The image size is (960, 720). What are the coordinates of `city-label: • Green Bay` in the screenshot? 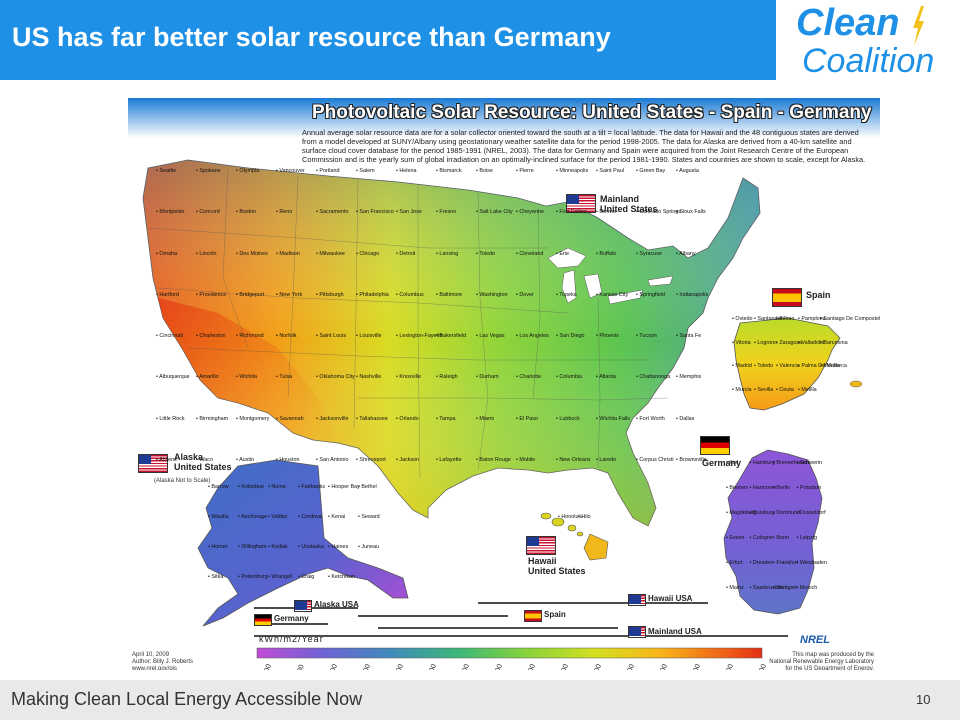 It's located at (651, 171).